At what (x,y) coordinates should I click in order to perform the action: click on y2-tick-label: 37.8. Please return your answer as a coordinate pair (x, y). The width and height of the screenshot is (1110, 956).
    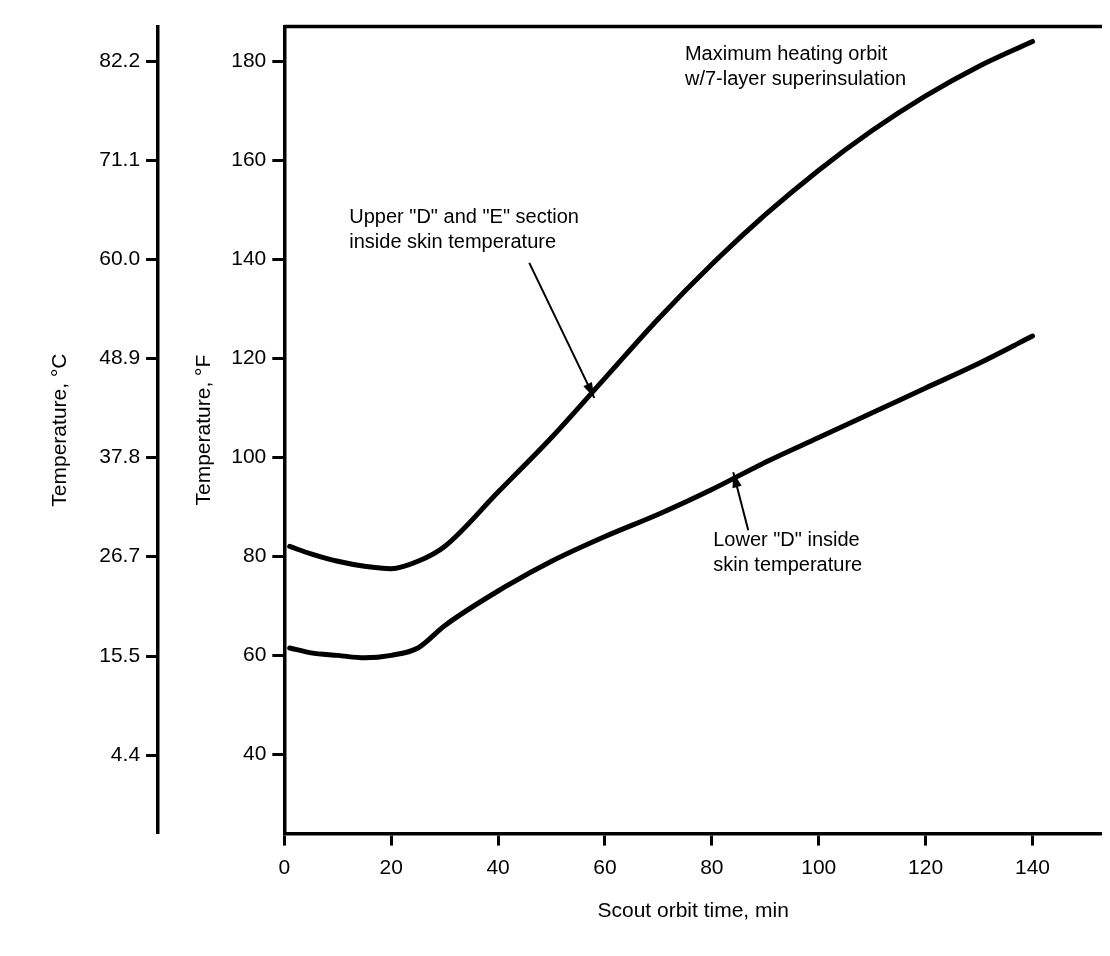
    Looking at the image, I should click on (120, 456).